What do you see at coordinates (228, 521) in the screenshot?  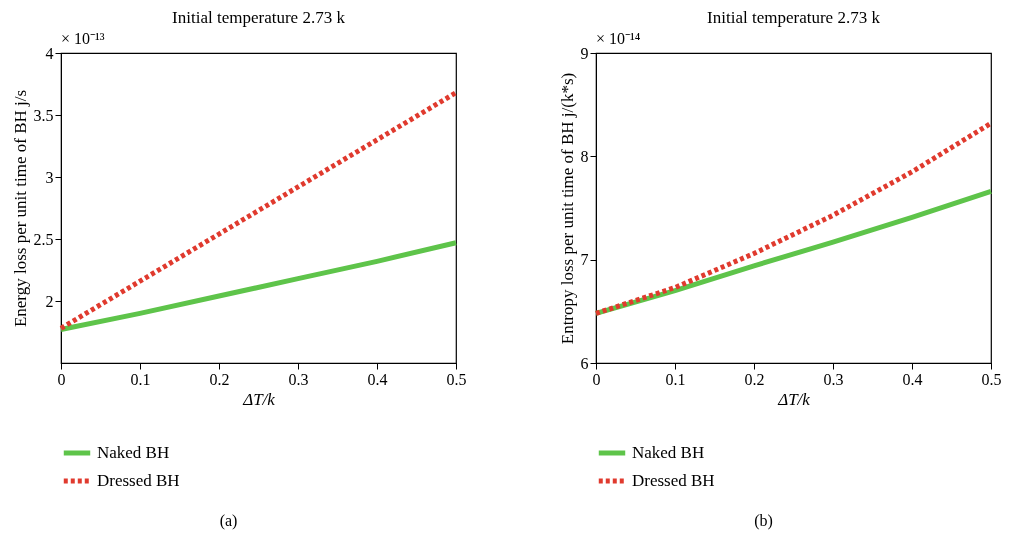 I see `text: (a)` at bounding box center [228, 521].